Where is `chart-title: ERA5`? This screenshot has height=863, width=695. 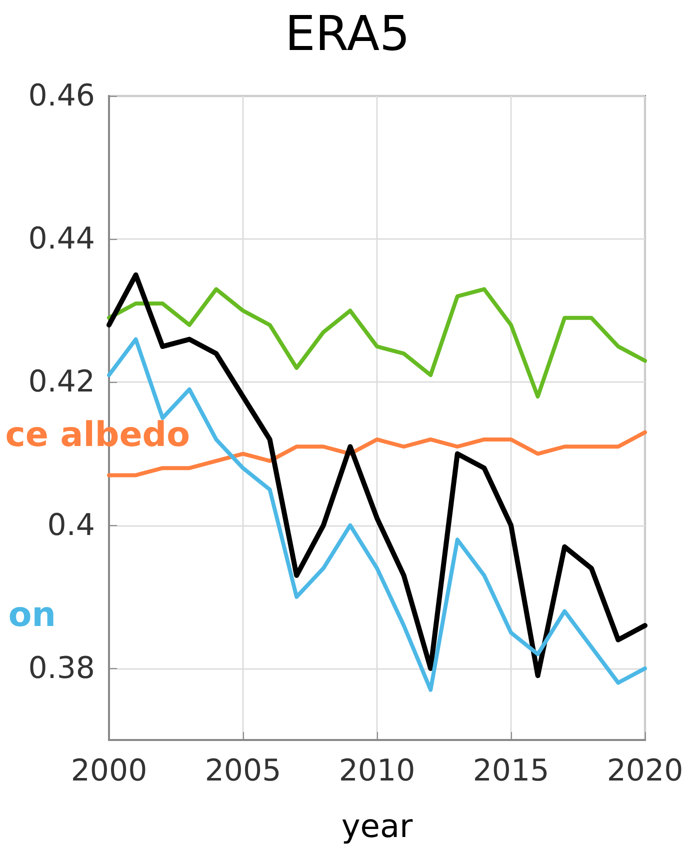 chart-title: ERA5 is located at coordinates (347, 34).